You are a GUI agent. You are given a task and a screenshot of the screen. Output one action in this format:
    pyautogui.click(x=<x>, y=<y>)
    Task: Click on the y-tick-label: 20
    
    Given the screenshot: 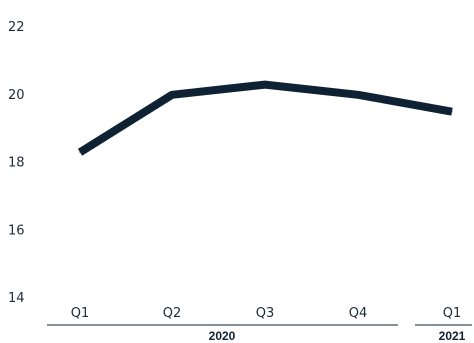 What is the action you would take?
    pyautogui.click(x=16, y=95)
    